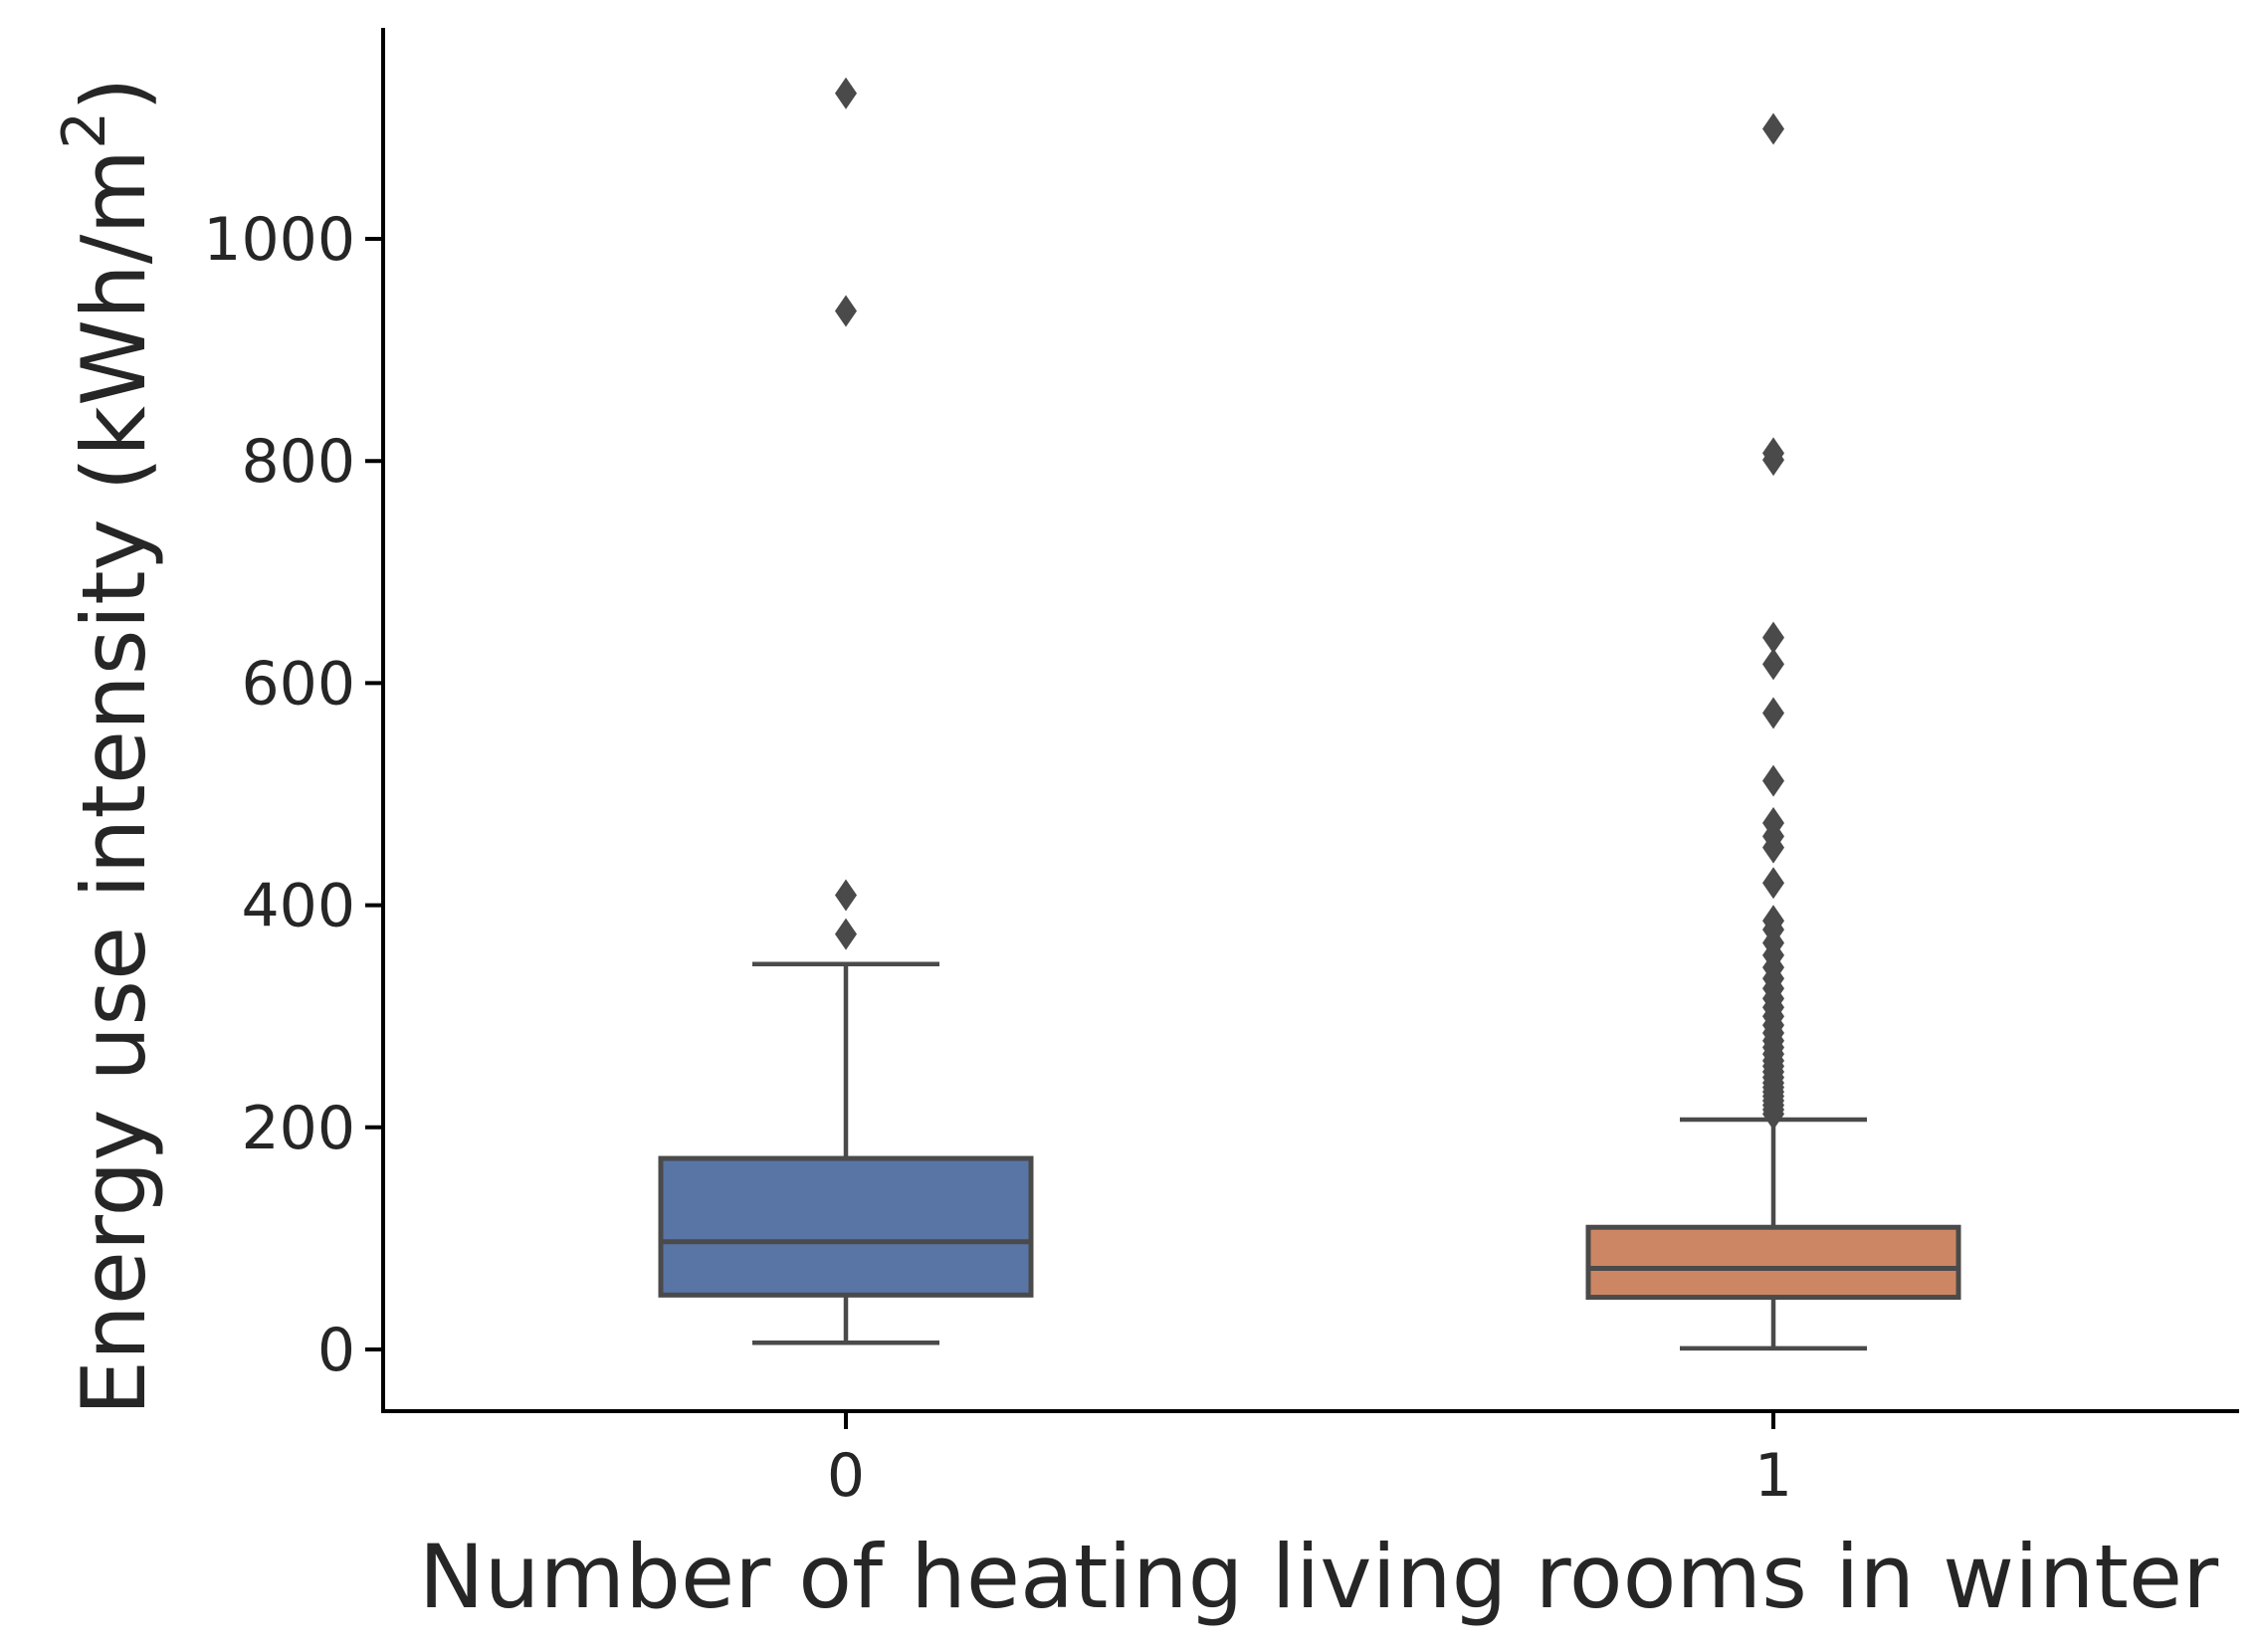 The width and height of the screenshot is (2263, 1652). I want to click on y-tick-label: 200, so click(298, 1128).